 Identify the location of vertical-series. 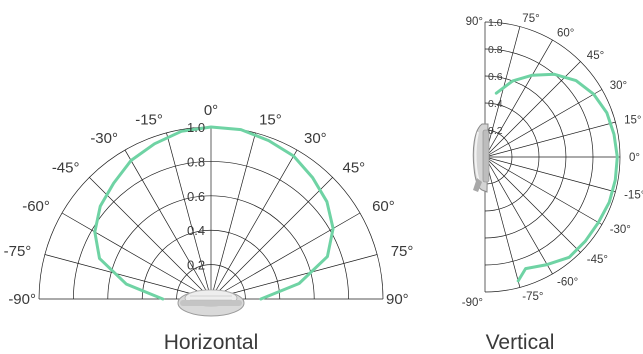
(556, 177).